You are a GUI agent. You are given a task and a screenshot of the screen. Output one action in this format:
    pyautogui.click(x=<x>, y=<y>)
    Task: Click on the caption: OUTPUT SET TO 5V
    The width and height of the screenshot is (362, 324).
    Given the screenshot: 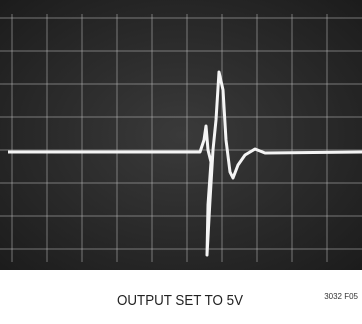 What is the action you would take?
    pyautogui.click(x=180, y=300)
    